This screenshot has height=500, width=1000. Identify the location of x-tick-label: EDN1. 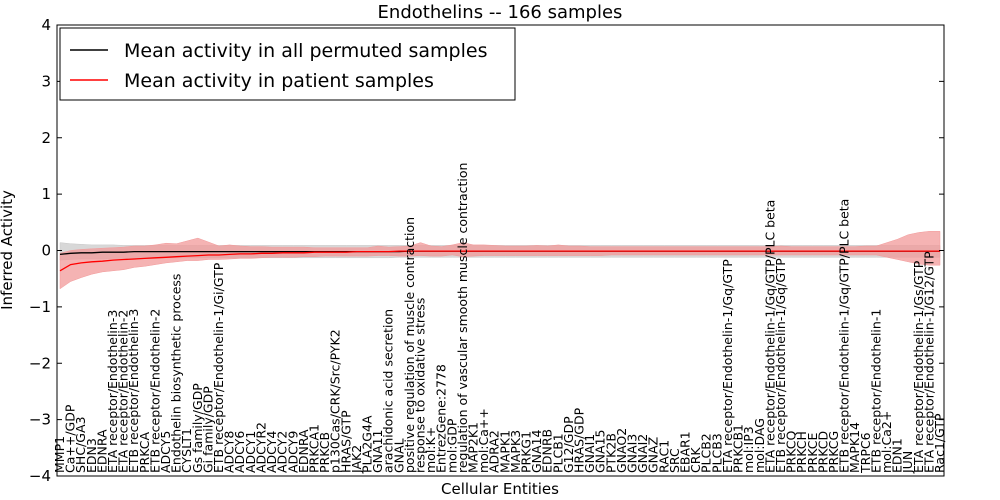
(897, 455).